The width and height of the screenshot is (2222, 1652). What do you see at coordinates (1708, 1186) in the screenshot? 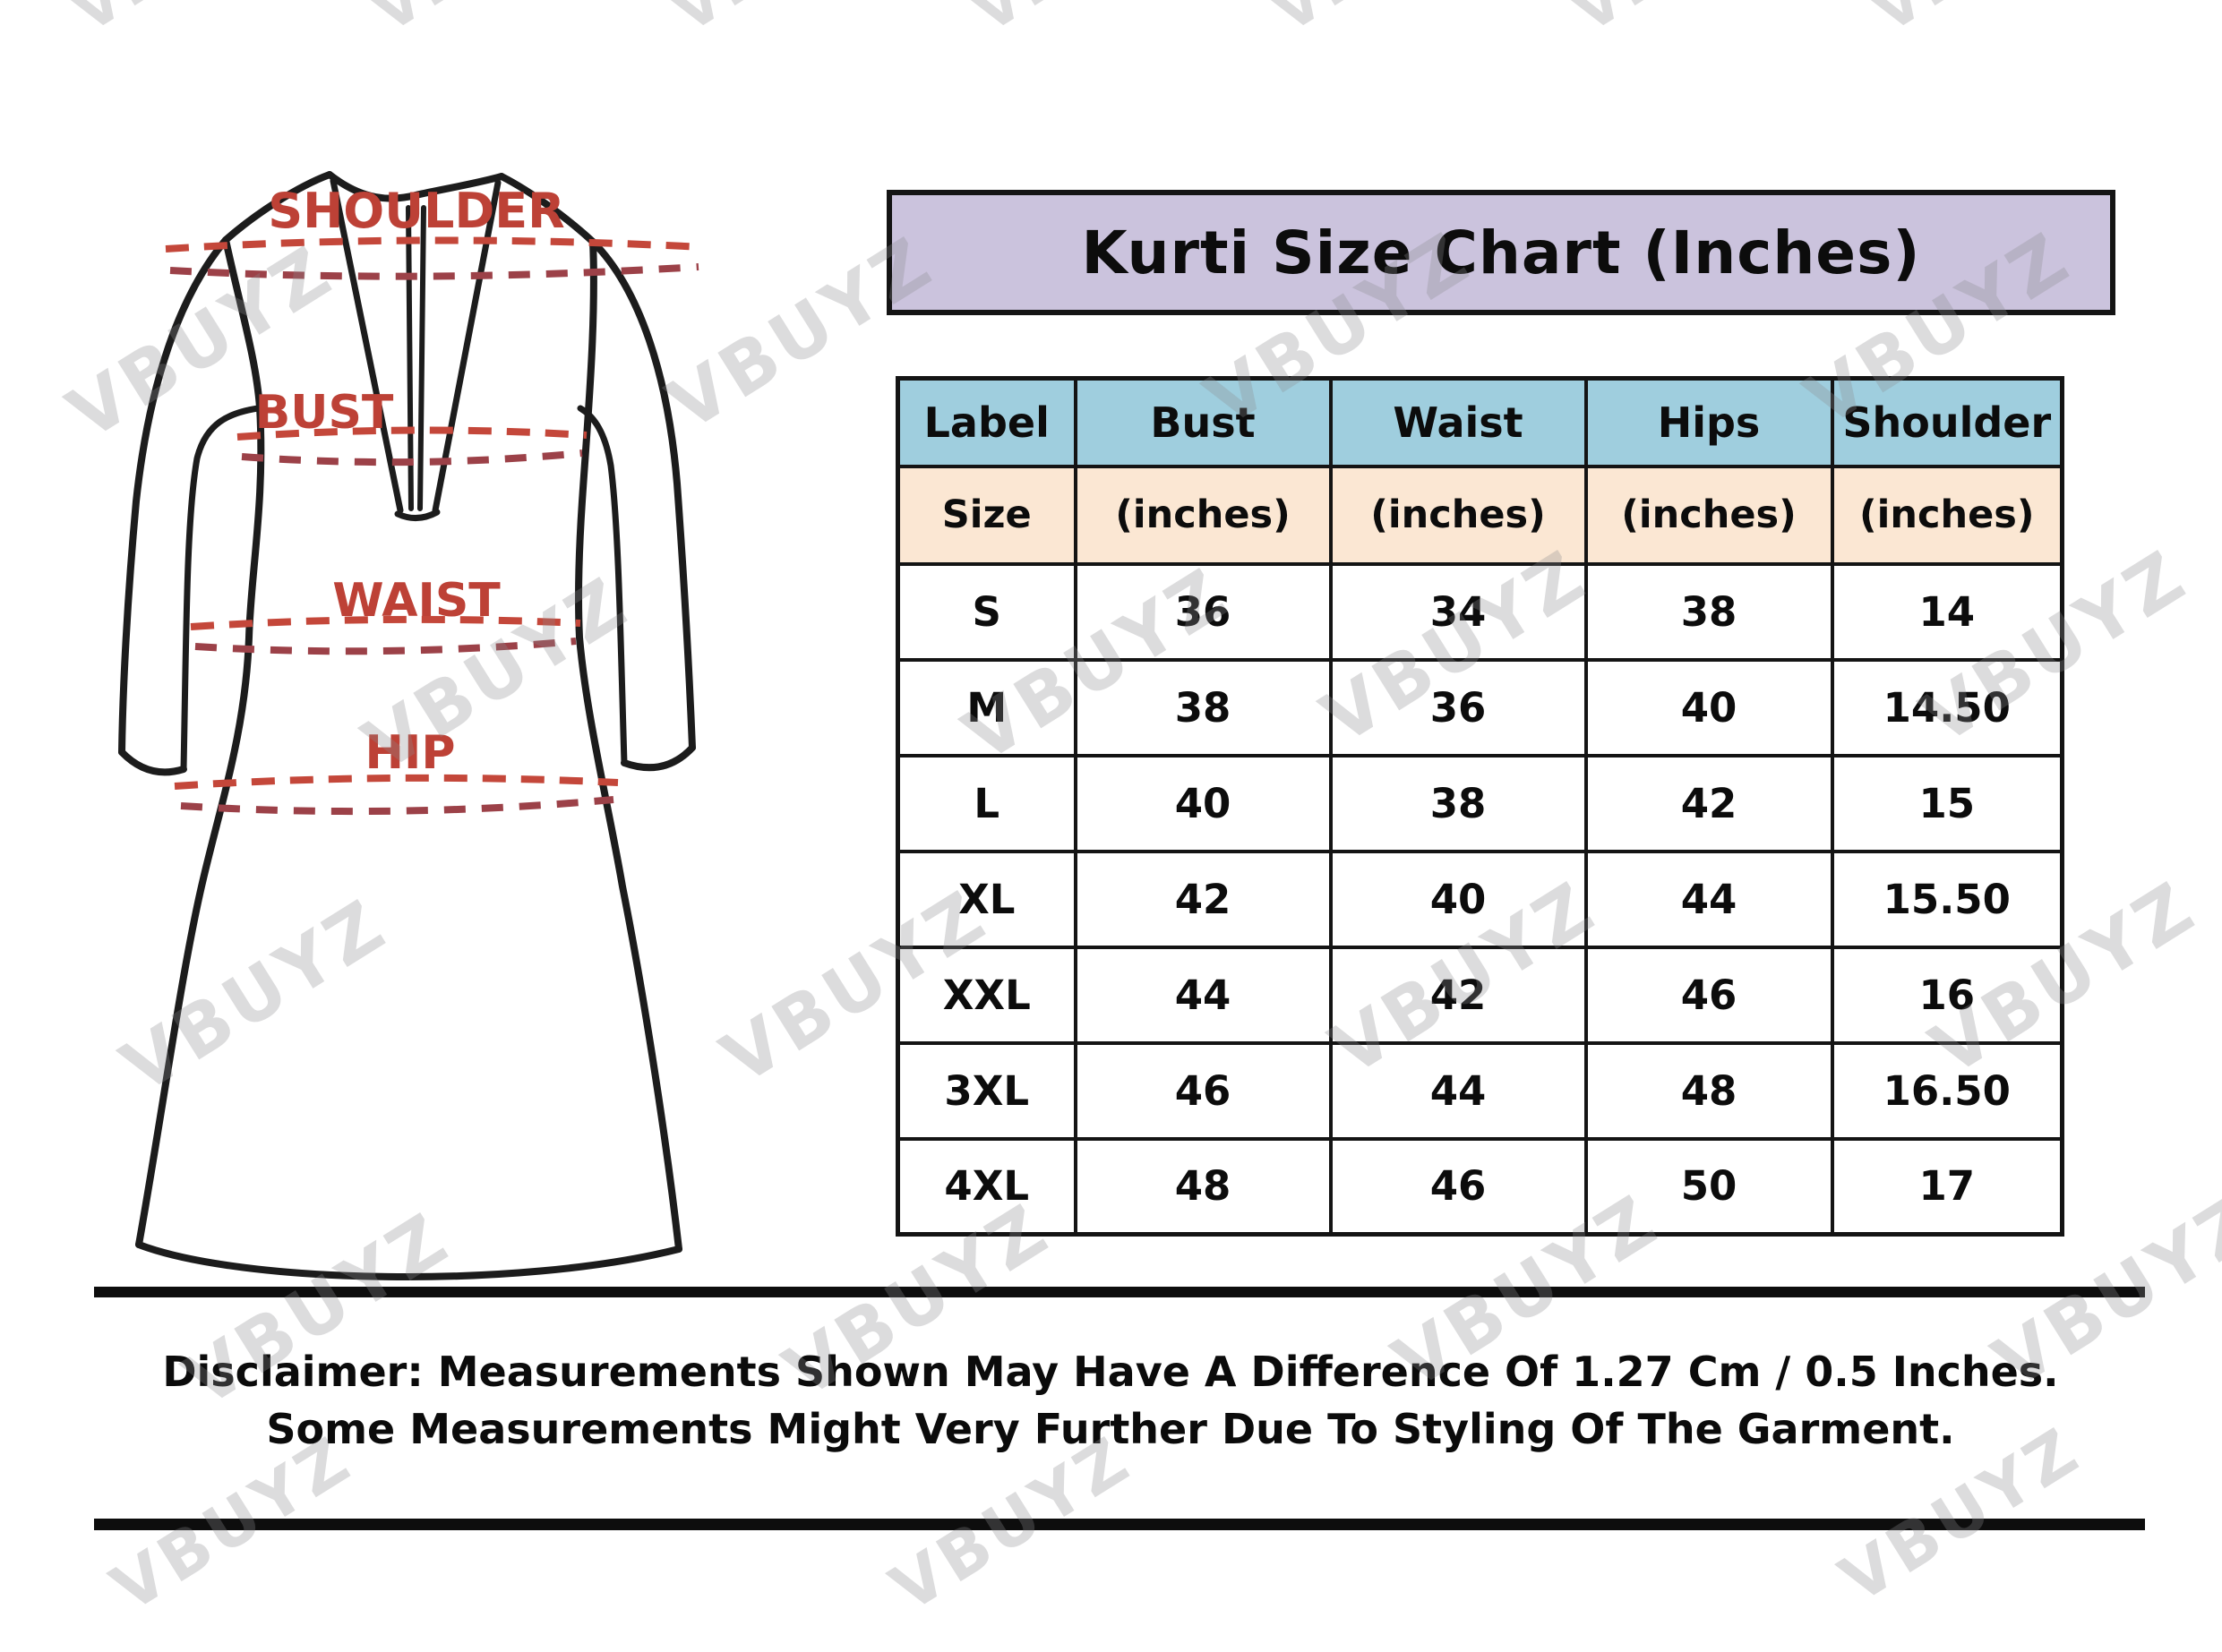
I see `hips-cell: 50` at bounding box center [1708, 1186].